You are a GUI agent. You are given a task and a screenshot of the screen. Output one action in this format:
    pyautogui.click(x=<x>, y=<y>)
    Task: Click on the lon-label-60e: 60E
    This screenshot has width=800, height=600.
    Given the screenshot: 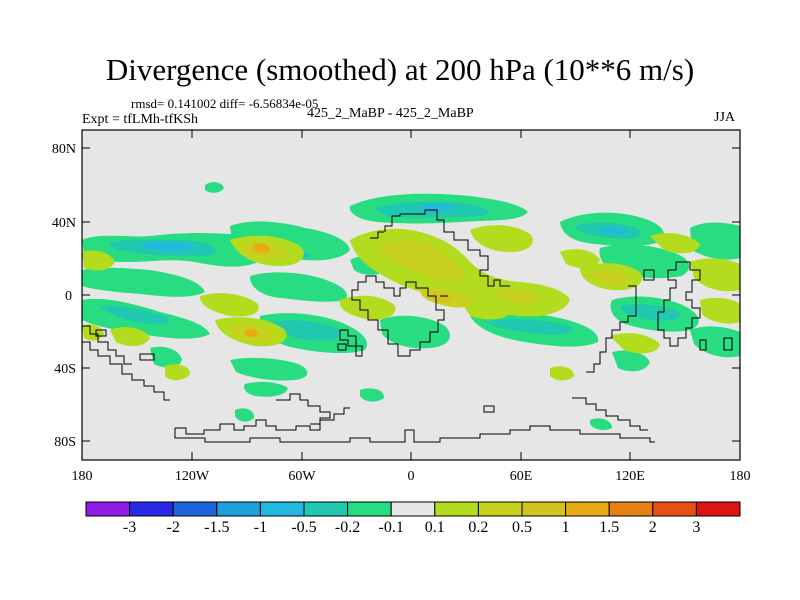 What is the action you would take?
    pyautogui.click(x=521, y=476)
    